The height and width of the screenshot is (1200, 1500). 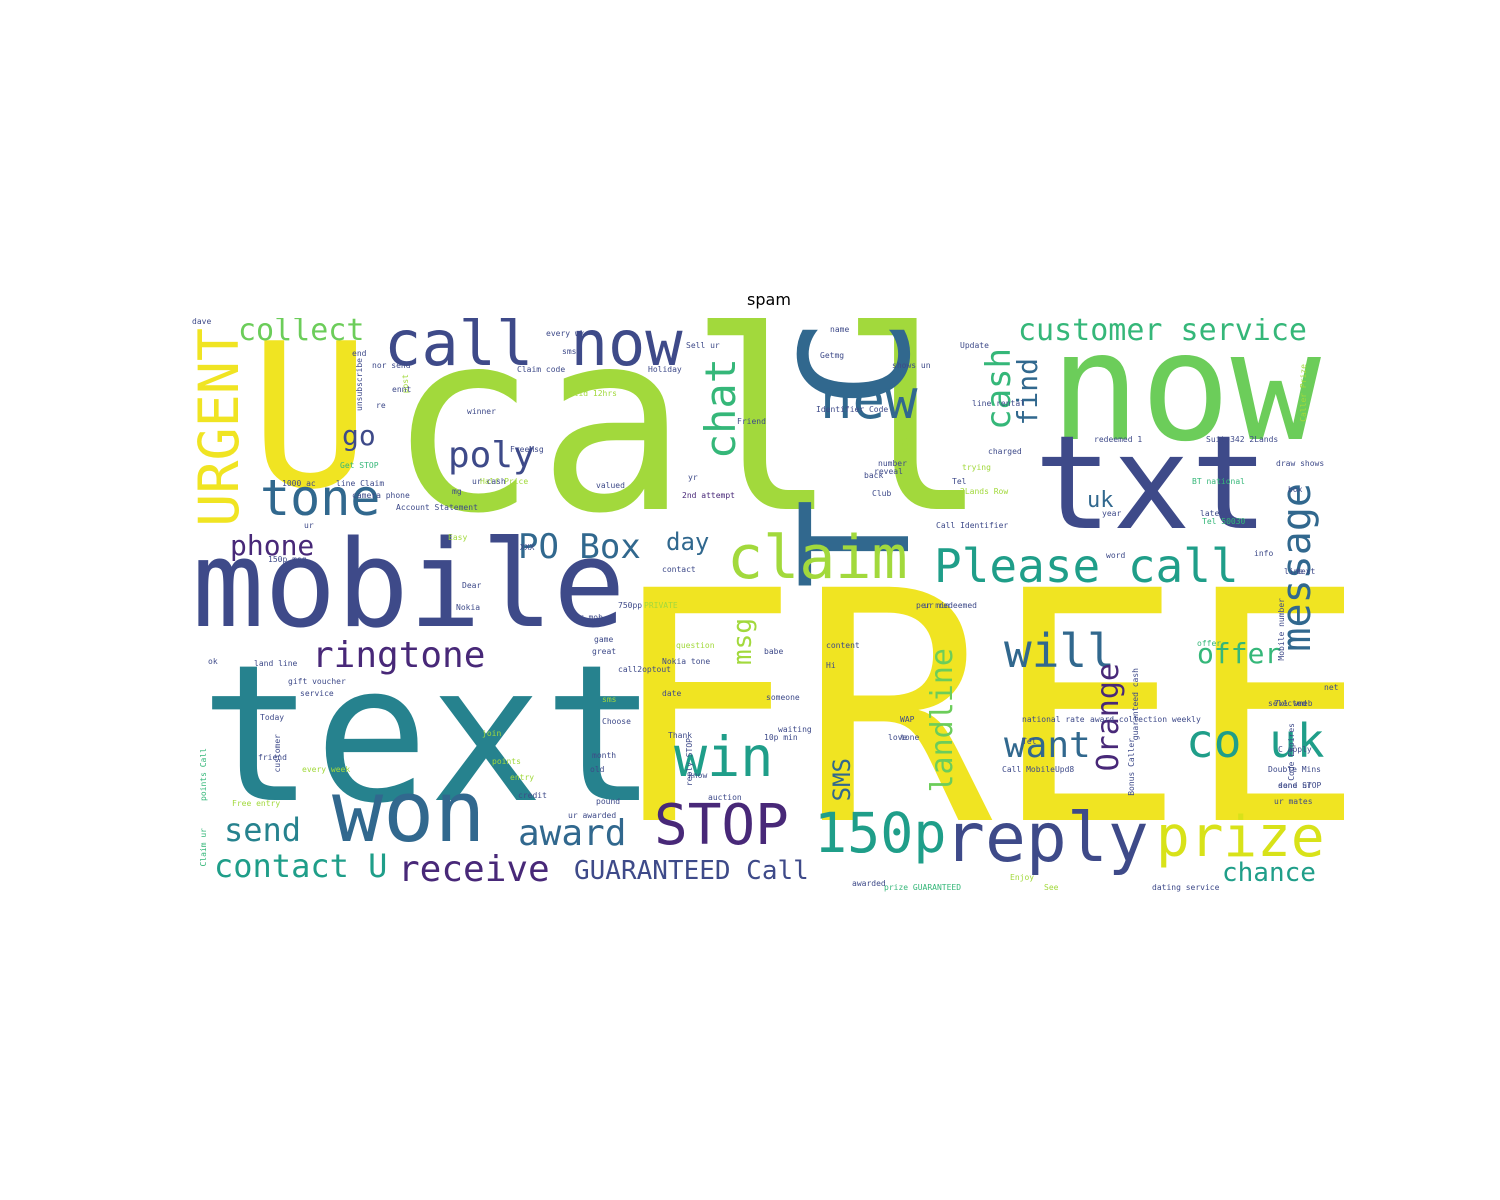 What do you see at coordinates (608, 801) in the screenshot?
I see `cloud-word: pound` at bounding box center [608, 801].